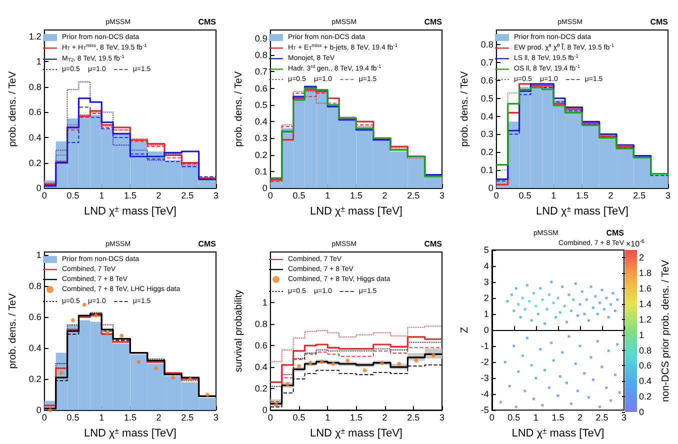 The height and width of the screenshot is (444, 678). I want to click on color-bar-label: 1.8, so click(645, 273).